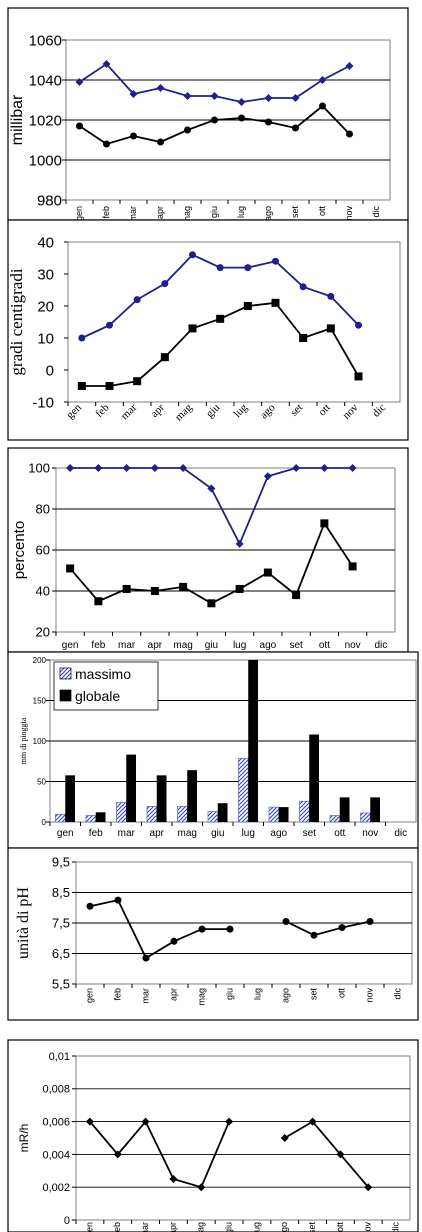 The height and width of the screenshot is (1232, 422). I want to click on y-axis-label: gradi centigradi, so click(16, 321).